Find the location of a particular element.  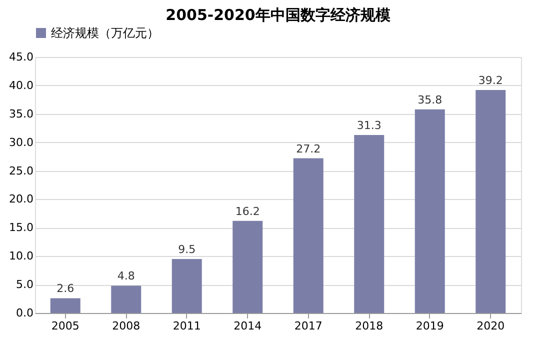

data-label: 27.2 is located at coordinates (308, 149).